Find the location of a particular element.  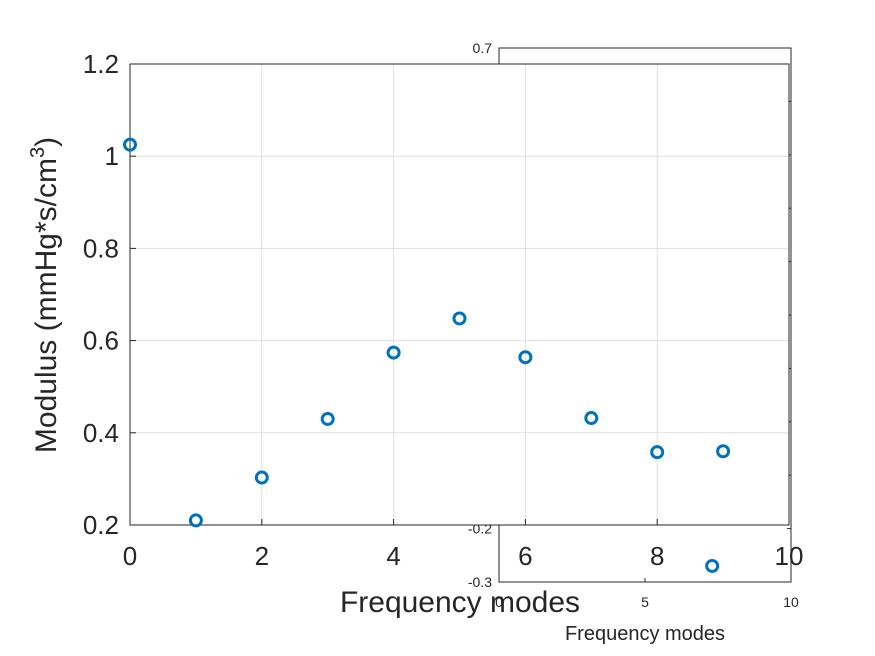

main-y-tick-label-0-2: 0.2 is located at coordinates (101, 525).